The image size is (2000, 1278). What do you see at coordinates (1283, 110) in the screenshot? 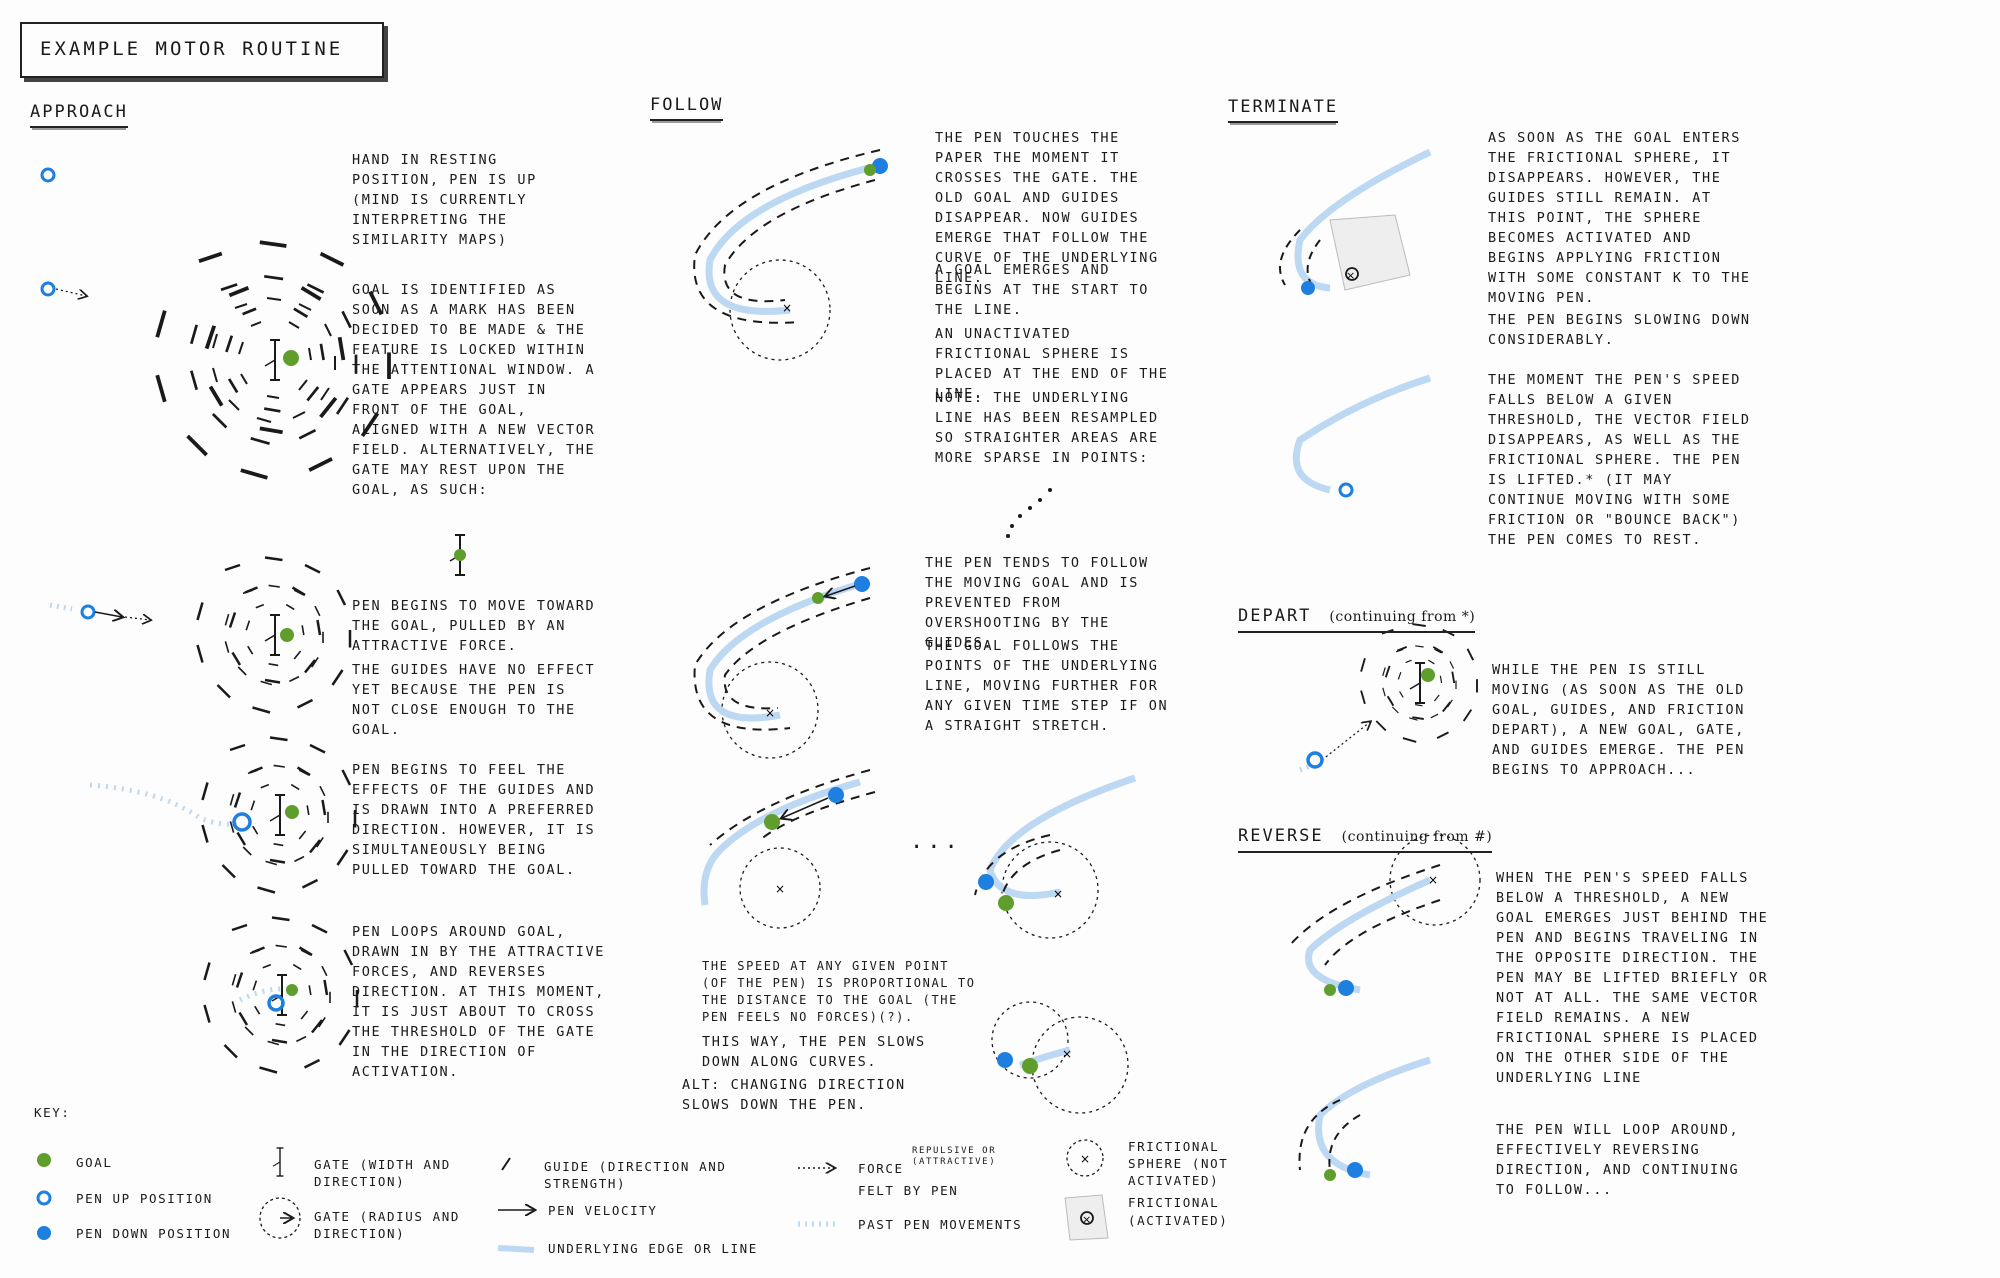
I see `terminate-heading: TERMINATE` at bounding box center [1283, 110].